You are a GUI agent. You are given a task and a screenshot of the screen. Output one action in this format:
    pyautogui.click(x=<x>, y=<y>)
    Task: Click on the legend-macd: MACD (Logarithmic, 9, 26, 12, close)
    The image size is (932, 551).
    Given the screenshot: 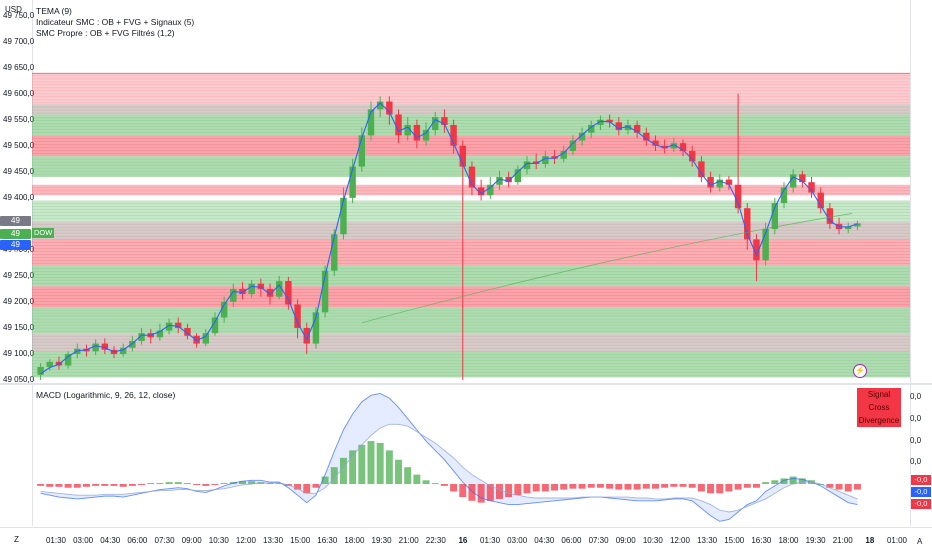 What is the action you would take?
    pyautogui.click(x=106, y=395)
    